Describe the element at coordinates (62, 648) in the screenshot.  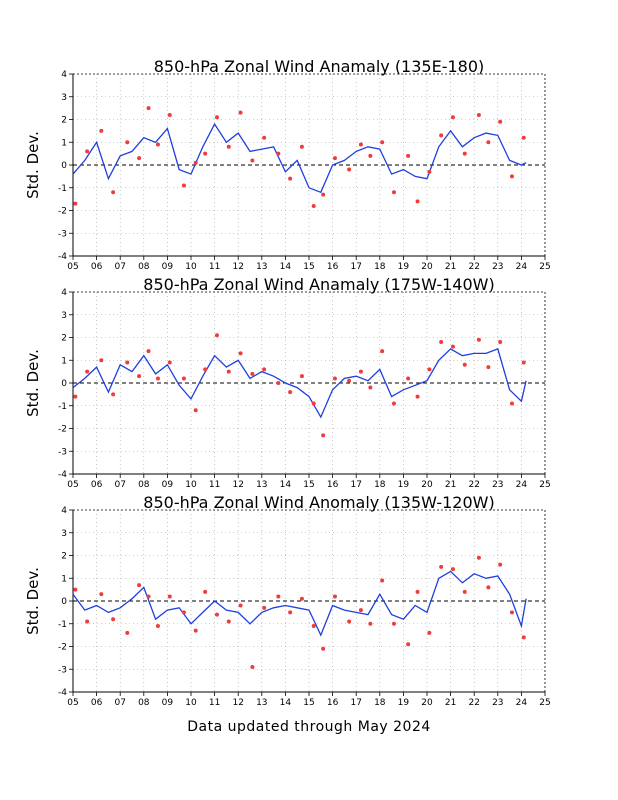
I see `y-tick-label: -2` at that location.